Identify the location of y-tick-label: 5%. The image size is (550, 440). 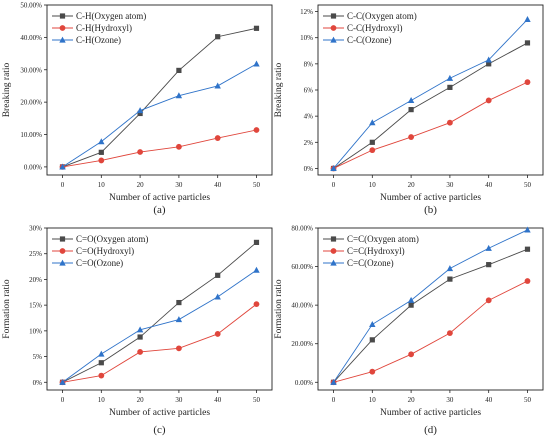
(38, 357).